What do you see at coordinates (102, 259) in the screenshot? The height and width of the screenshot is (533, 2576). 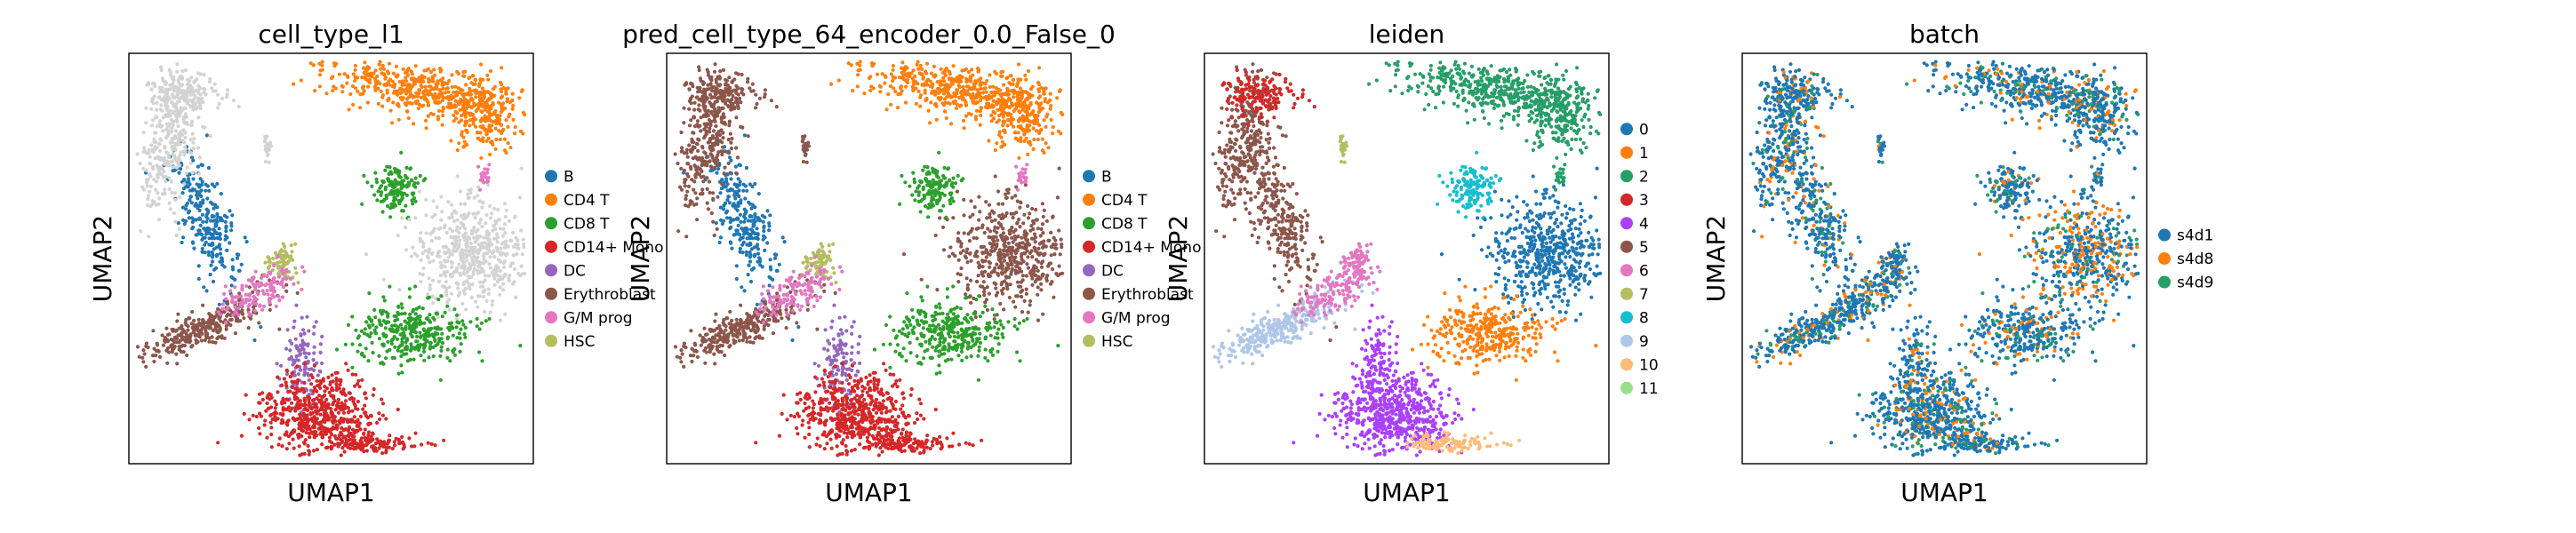 I see `y-axis-label: UMAP2` at bounding box center [102, 259].